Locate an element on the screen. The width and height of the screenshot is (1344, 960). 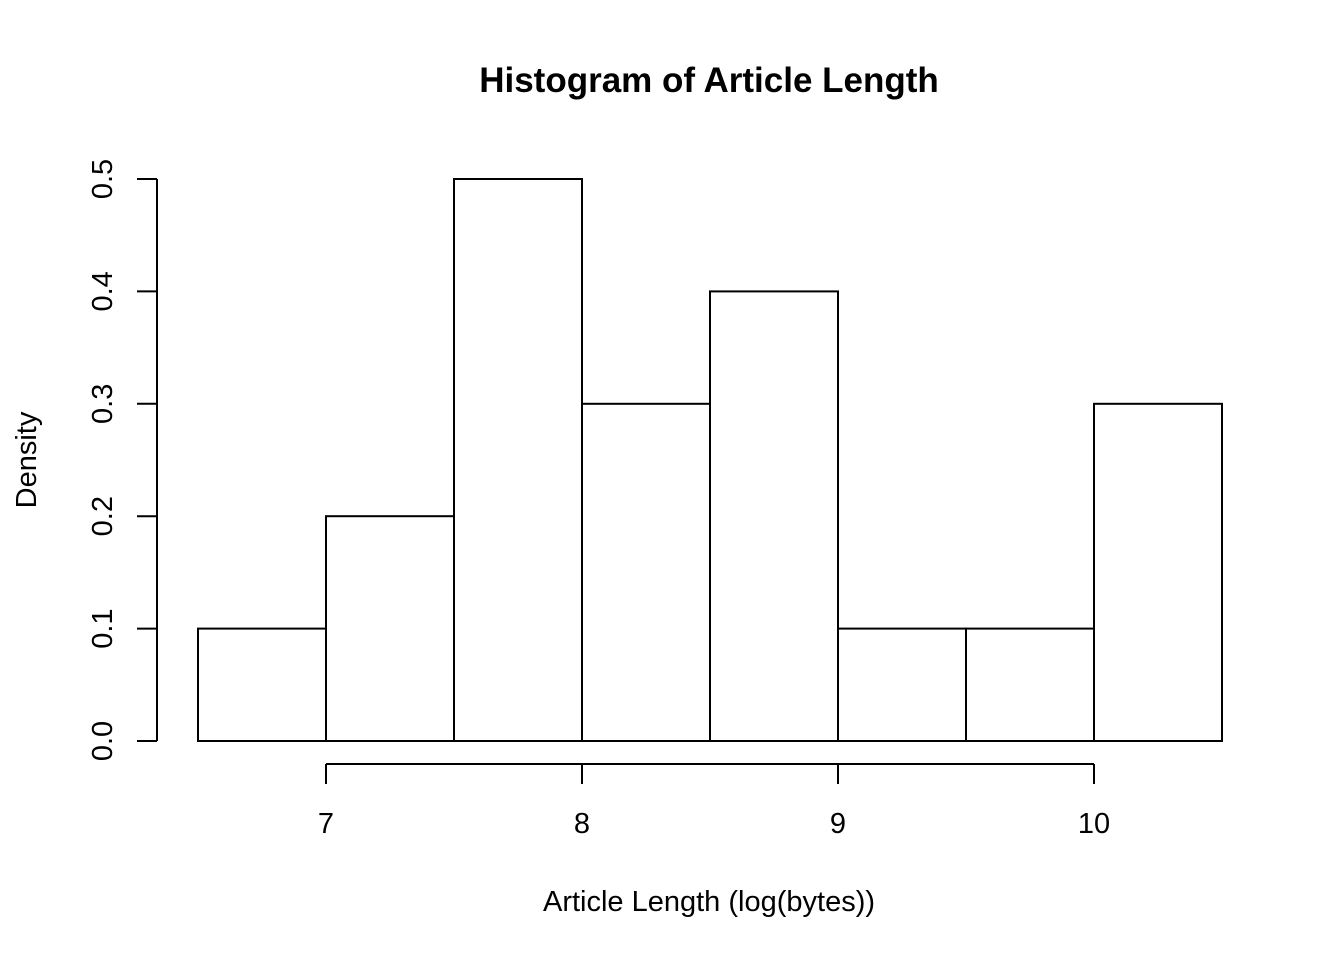
x-axis-label: Article Length (log(bytes)) is located at coordinates (709, 902).